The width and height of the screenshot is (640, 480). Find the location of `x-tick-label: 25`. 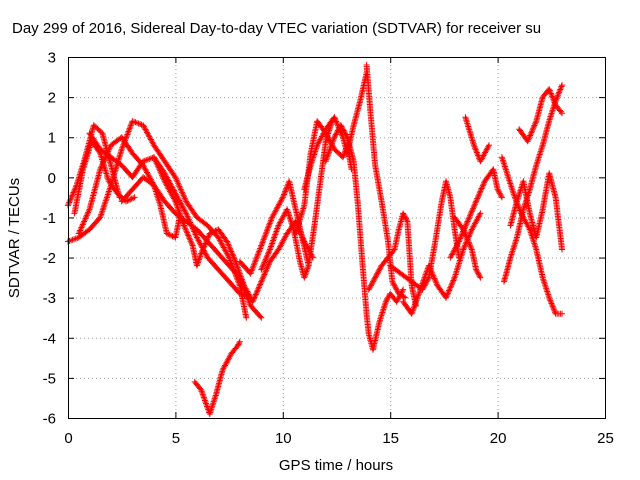

x-tick-label: 25 is located at coordinates (605, 438).